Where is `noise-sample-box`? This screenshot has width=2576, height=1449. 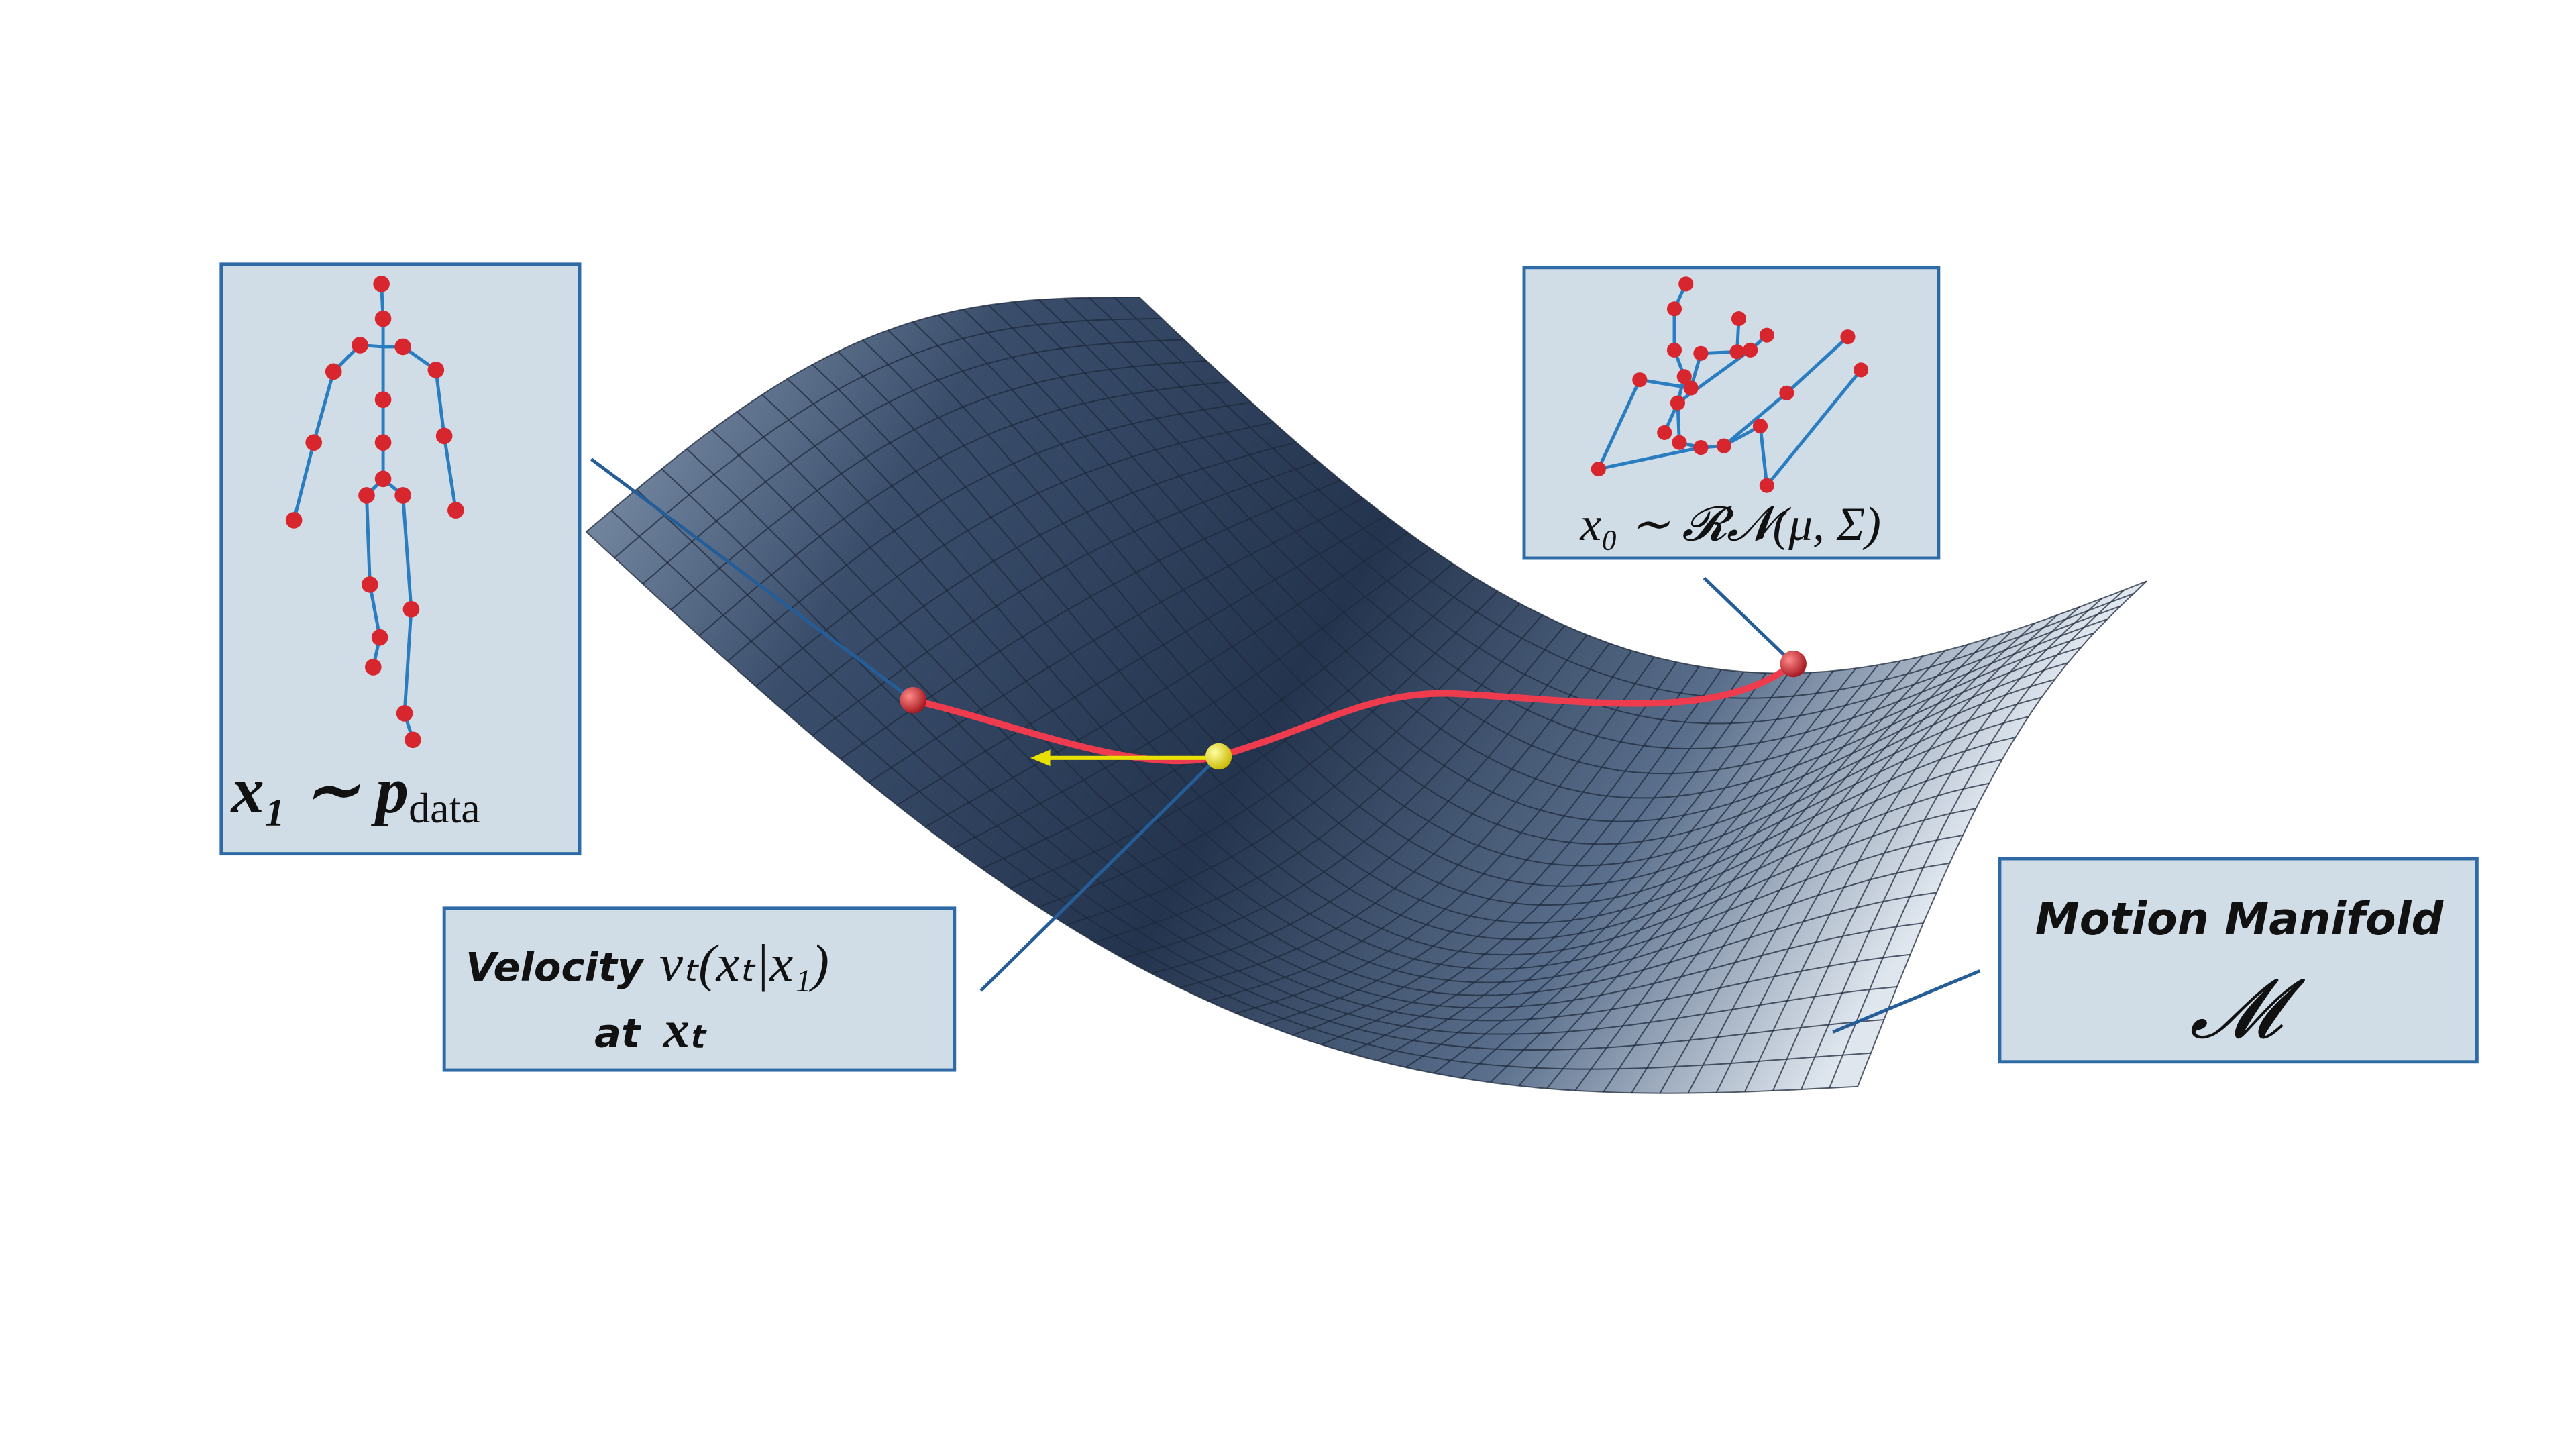
noise-sample-box is located at coordinates (1731, 413).